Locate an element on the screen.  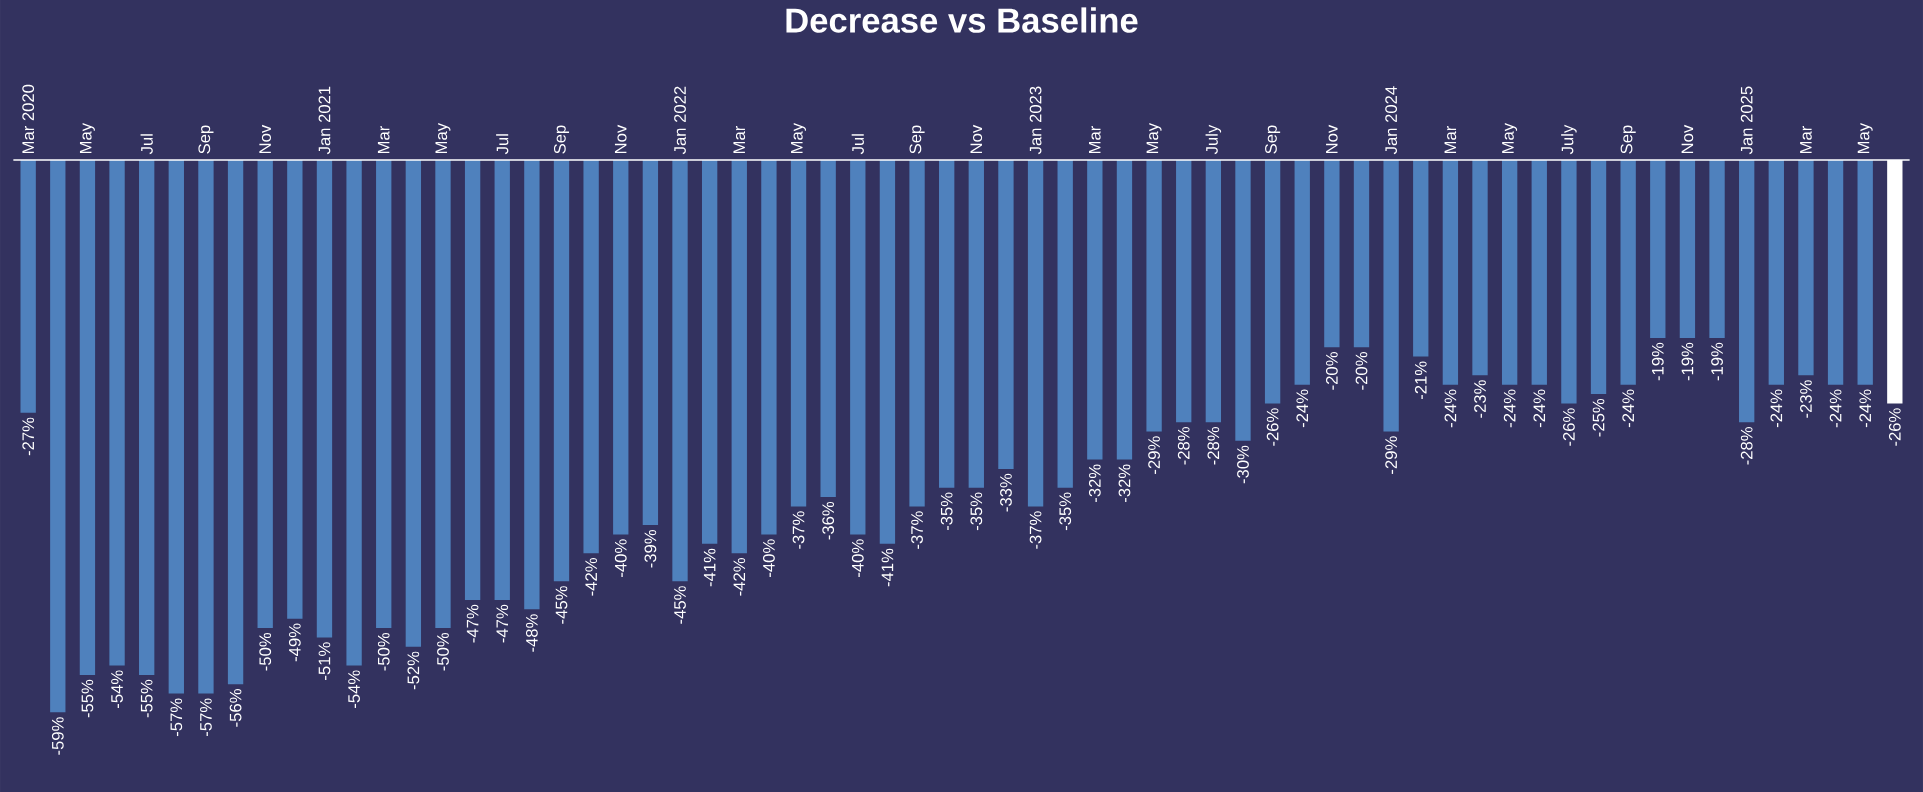
data-label: -51% is located at coordinates (324, 661).